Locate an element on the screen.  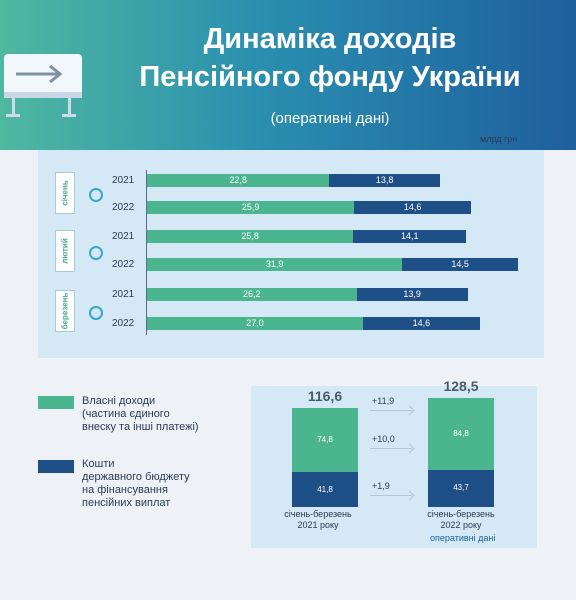
legend-line: Власні доходи is located at coordinates (119, 401).